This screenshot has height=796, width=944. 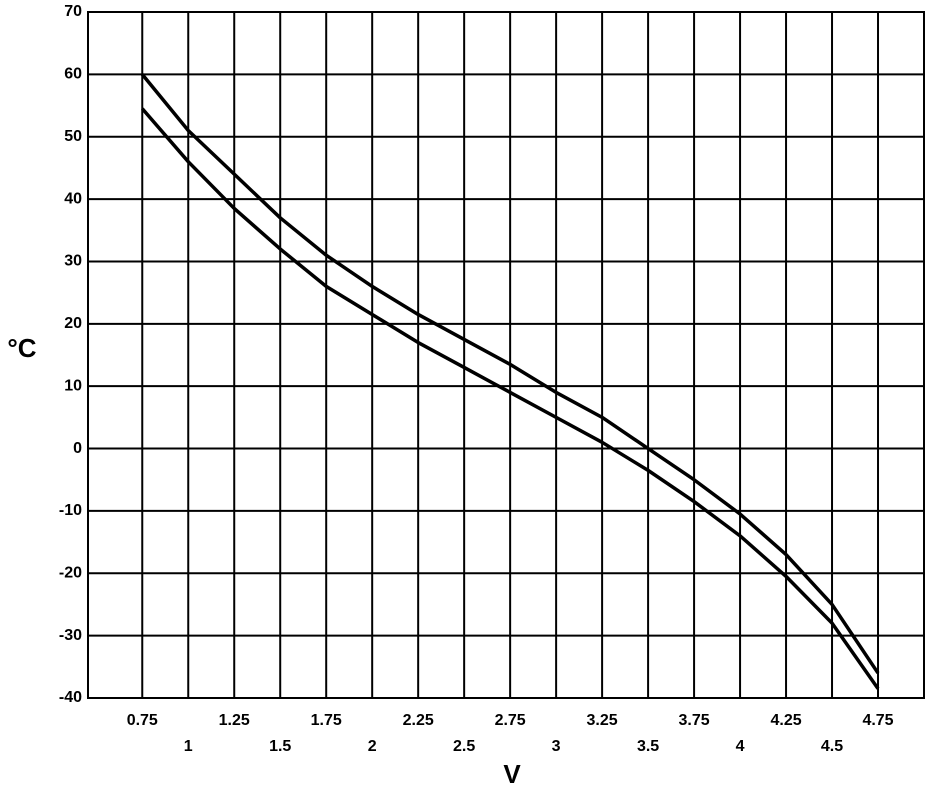 What do you see at coordinates (234, 720) in the screenshot?
I see `x-tick-label: 1.25` at bounding box center [234, 720].